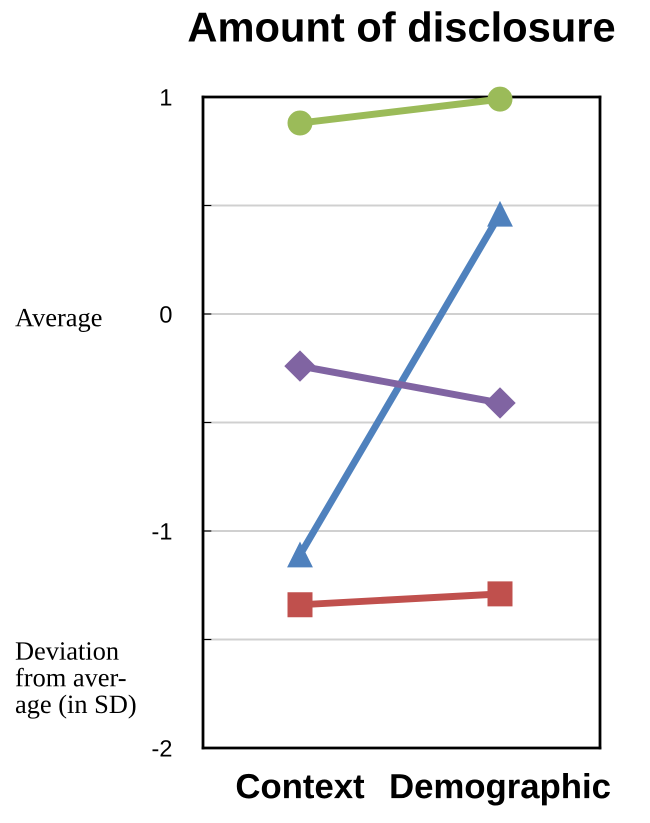  What do you see at coordinates (162, 531) in the screenshot?
I see `y-tick-label: -1` at bounding box center [162, 531].